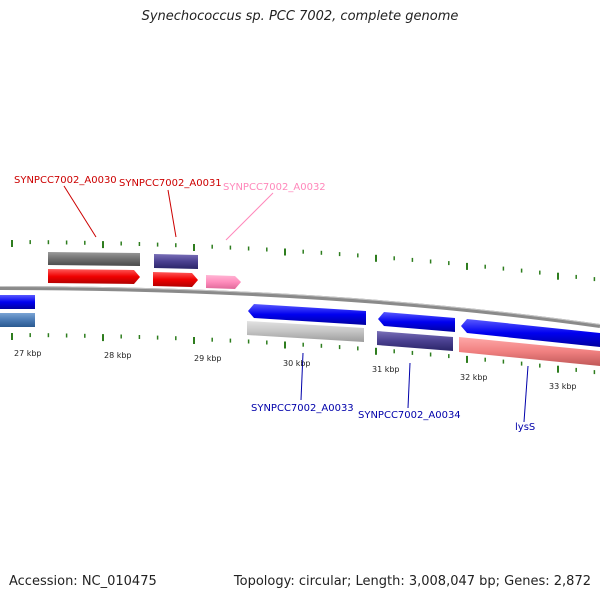 This screenshot has height=600, width=600. Describe the element at coordinates (474, 377) in the screenshot. I see `ruler-label-32kbp: 32 kbp` at that location.